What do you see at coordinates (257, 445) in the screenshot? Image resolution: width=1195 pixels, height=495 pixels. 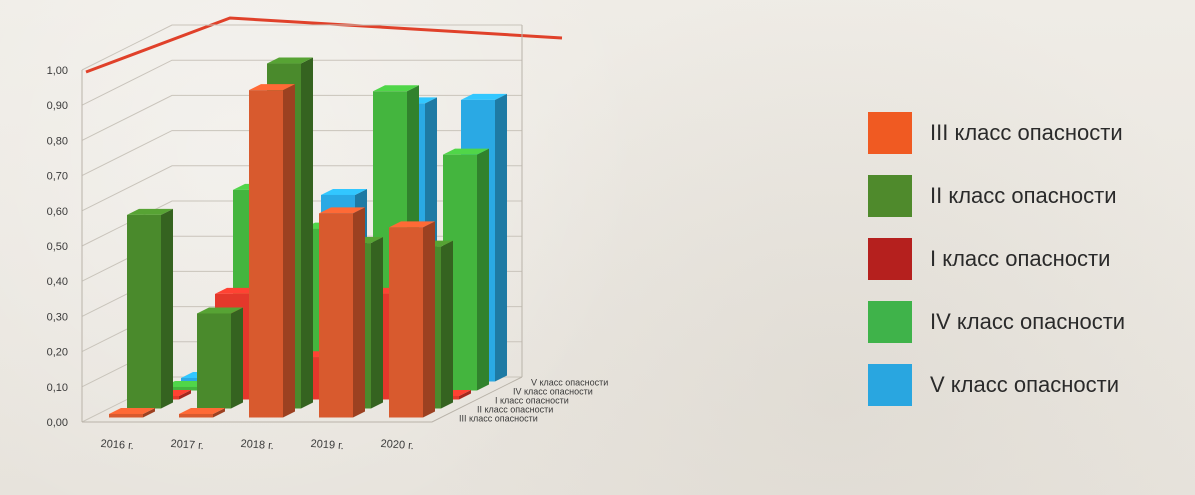 I see `x-tick-label: 2018 г.` at bounding box center [257, 445].